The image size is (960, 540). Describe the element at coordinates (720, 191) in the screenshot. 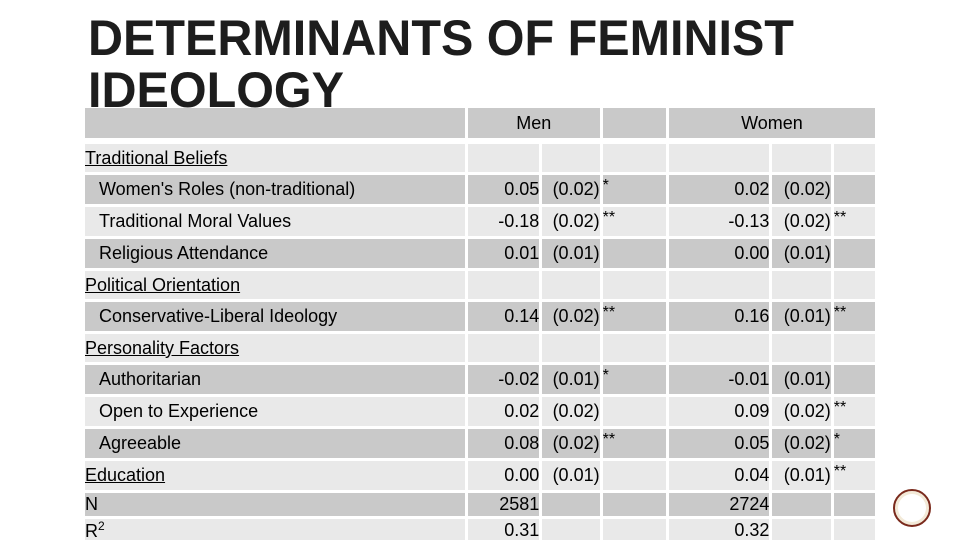

I see `cell-women-est: 0.02` at that location.